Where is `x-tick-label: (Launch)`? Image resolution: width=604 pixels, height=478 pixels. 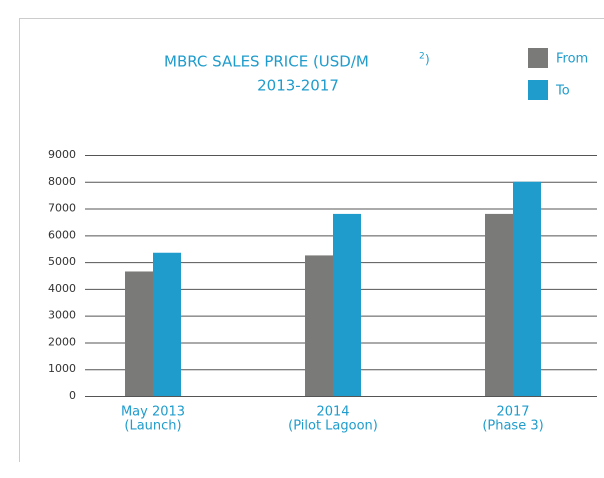
x-tick-label: (Launch) is located at coordinates (152, 426).